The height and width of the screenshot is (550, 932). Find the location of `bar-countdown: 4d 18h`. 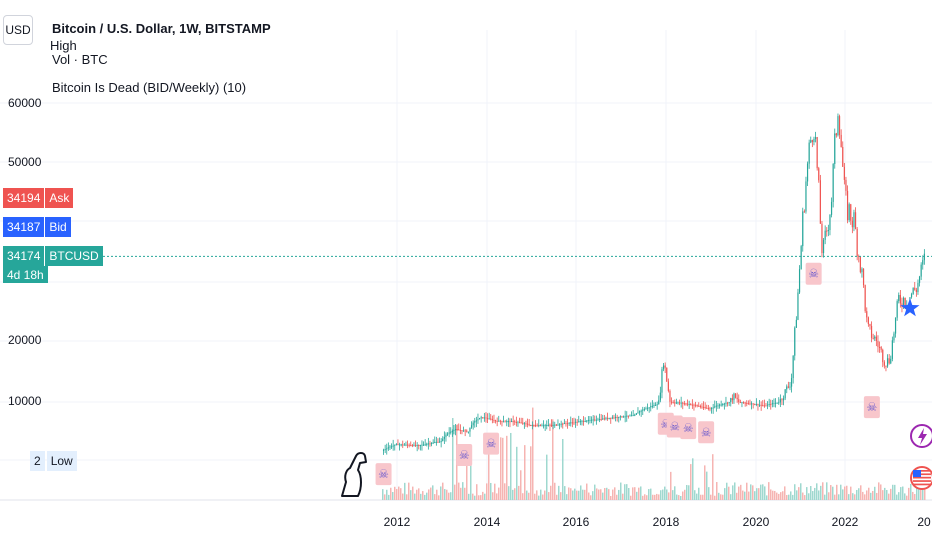

bar-countdown: 4d 18h is located at coordinates (25, 274).